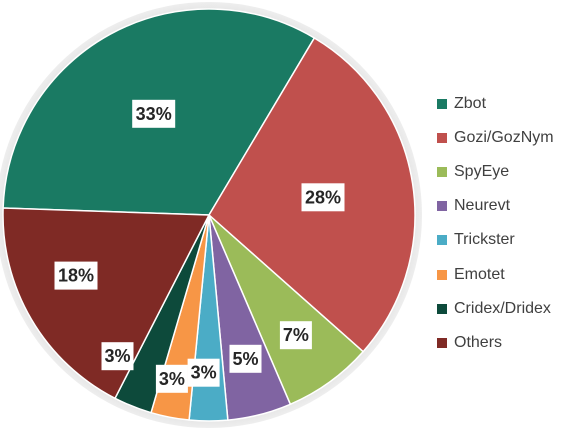 This screenshot has height=434, width=576. Describe the element at coordinates (502, 308) in the screenshot. I see `legend-label: Cridex/Dridex` at that location.